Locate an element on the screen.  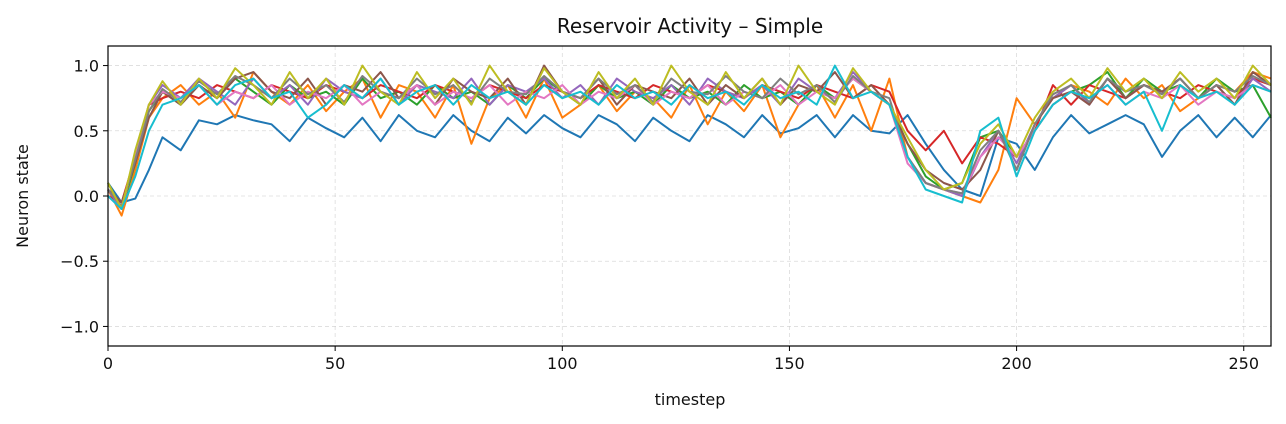
y-axis-ticks: −1.0 −0.5 0.0 0.5 1.0 is located at coordinates (84, 196).